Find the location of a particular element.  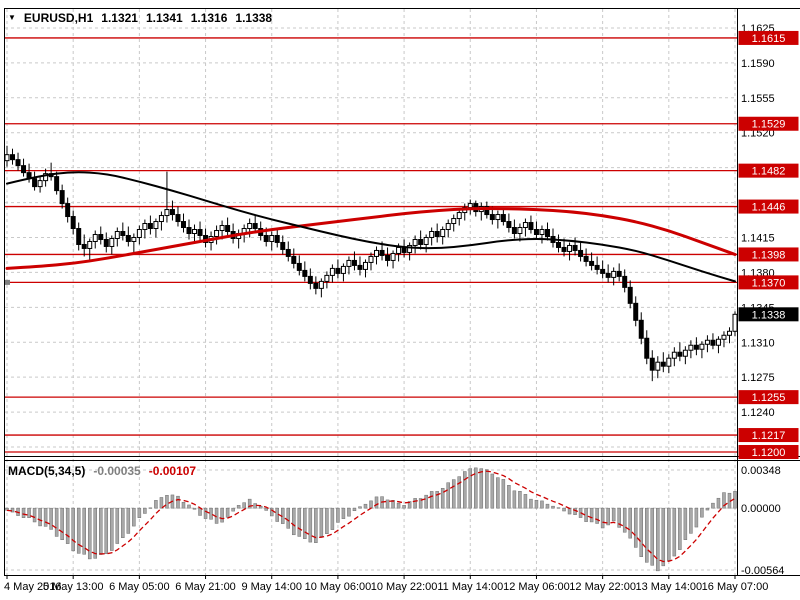

level-line-anchor is located at coordinates (7, 282).